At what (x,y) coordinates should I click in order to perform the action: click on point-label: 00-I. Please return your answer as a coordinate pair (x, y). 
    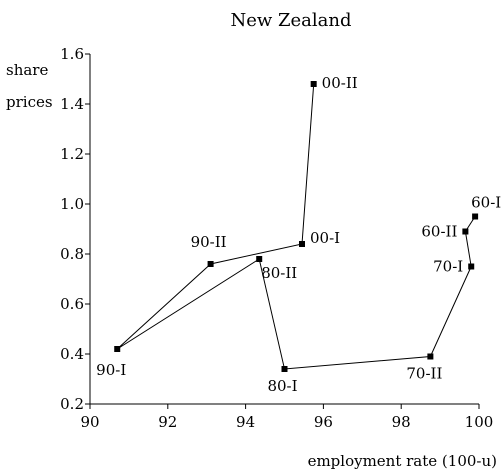
    Looking at the image, I should click on (325, 238).